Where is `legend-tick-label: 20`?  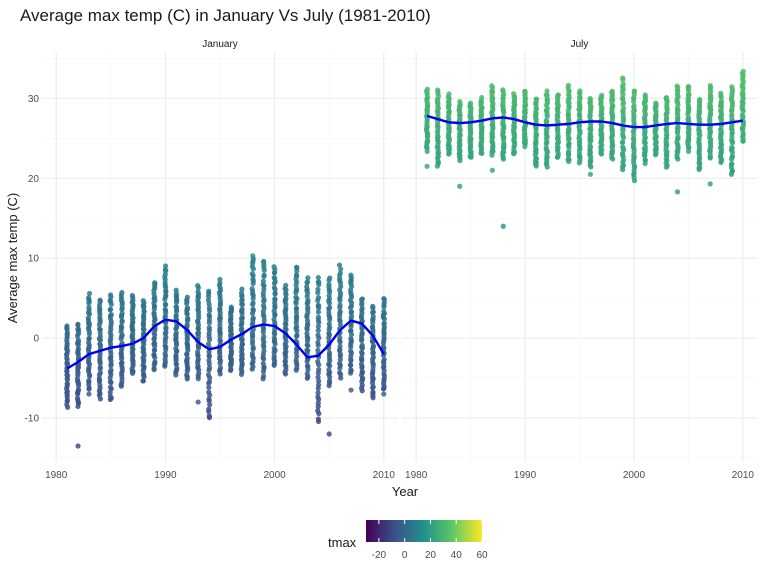 legend-tick-label: 20 is located at coordinates (431, 555).